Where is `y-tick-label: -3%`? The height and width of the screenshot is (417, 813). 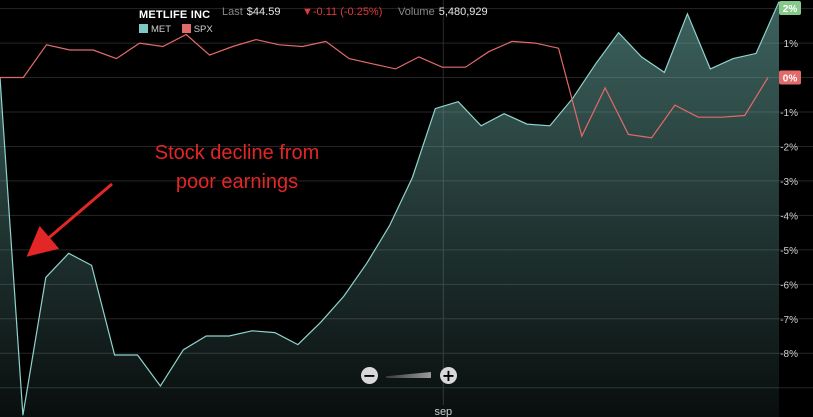
y-tick-label: -3% is located at coordinates (789, 182).